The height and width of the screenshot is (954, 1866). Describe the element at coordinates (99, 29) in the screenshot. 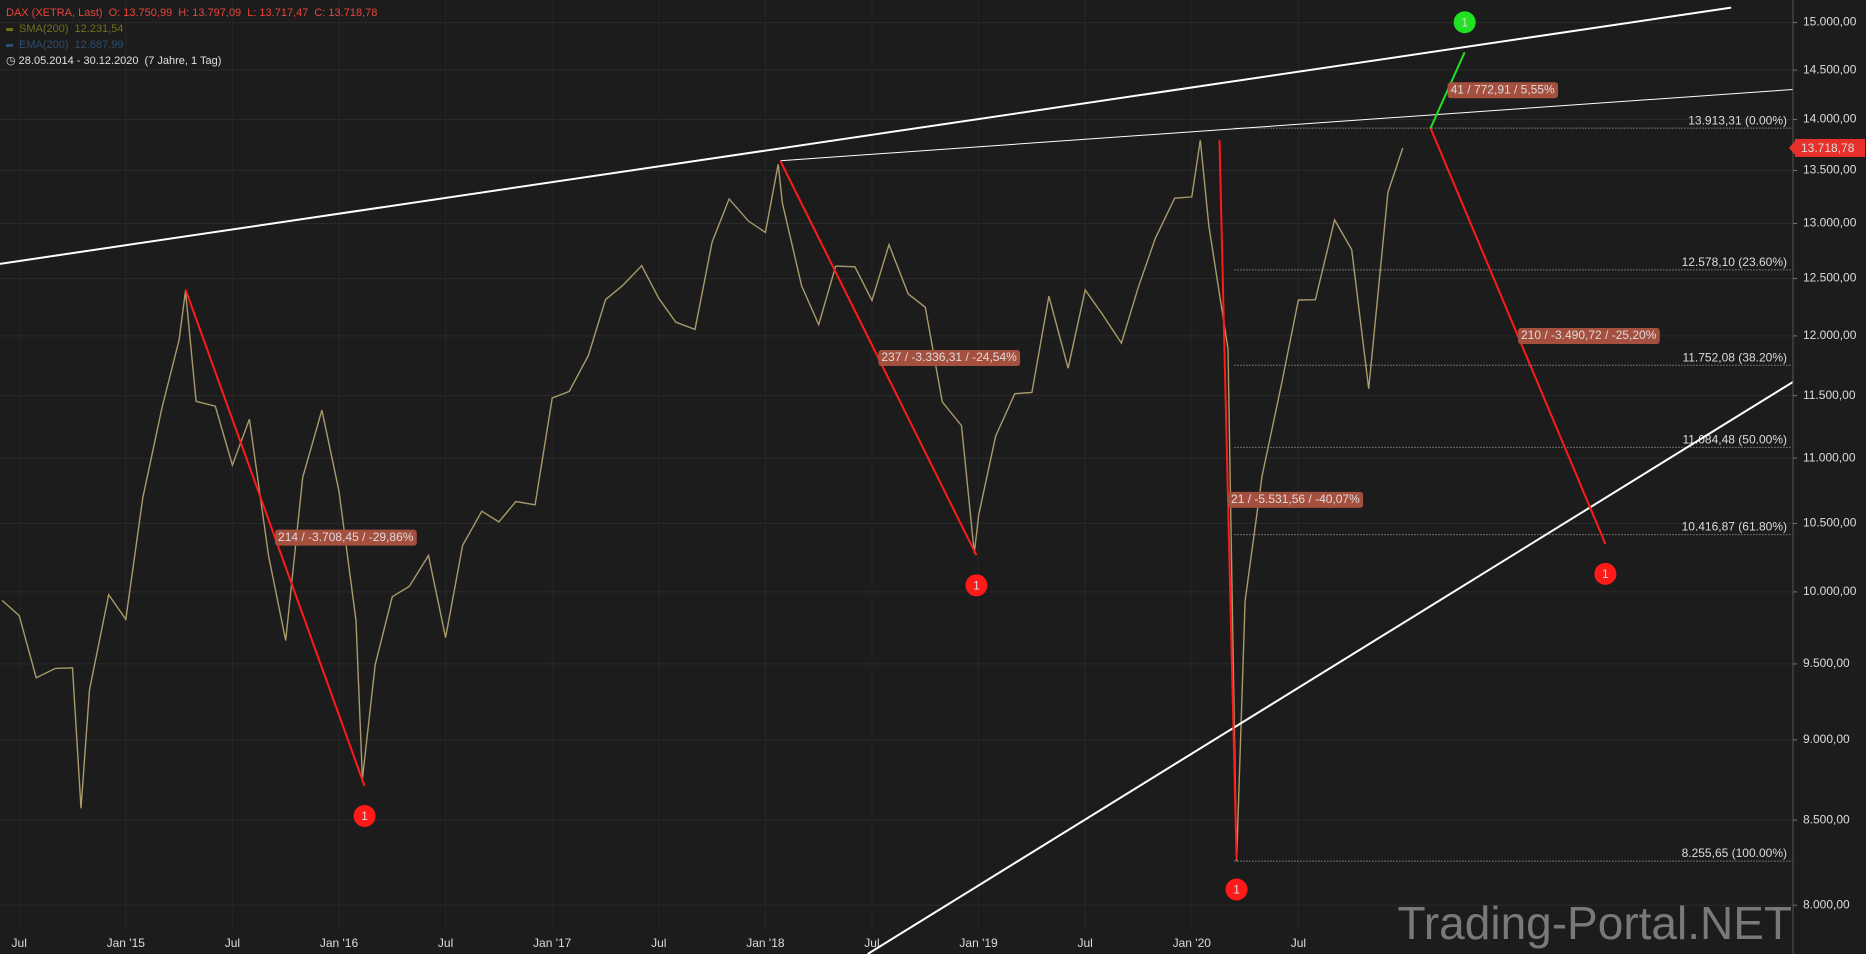

I see `indicator-value: 12.231,54` at that location.